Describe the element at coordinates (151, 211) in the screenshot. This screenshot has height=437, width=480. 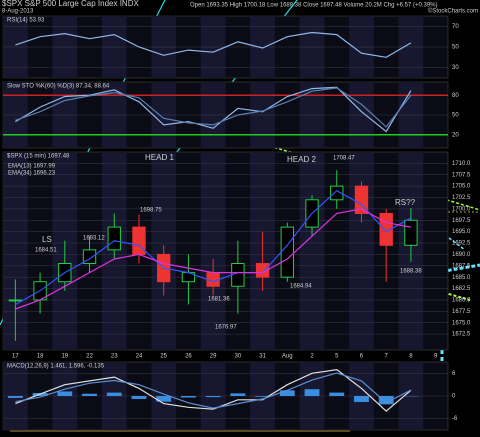
I see `annotation: 1698.75` at that location.